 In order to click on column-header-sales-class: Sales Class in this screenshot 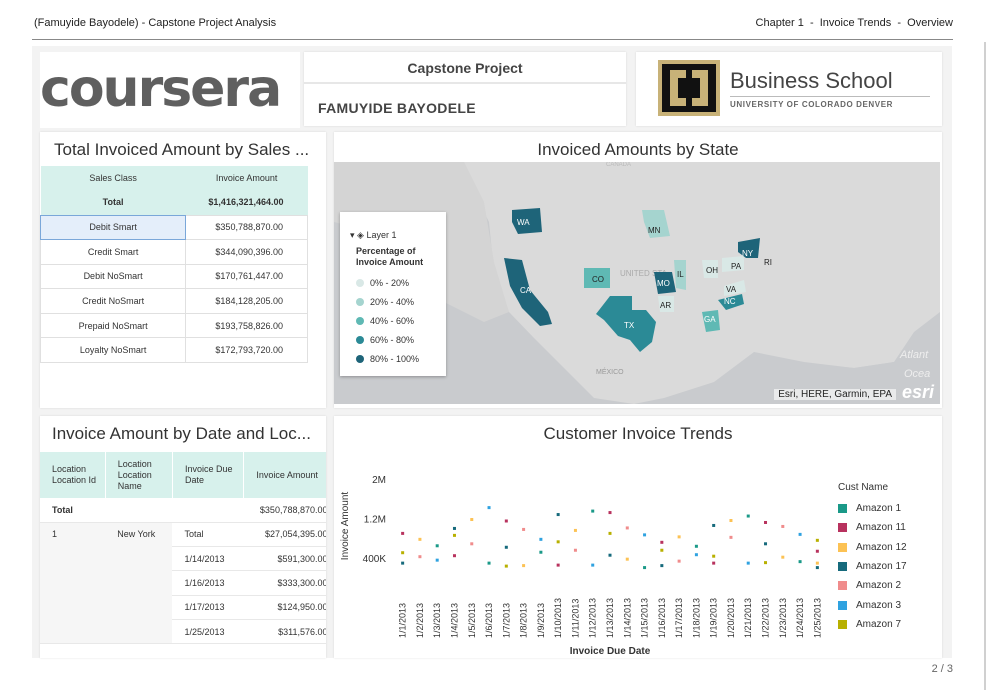, I will do `click(113, 178)`.